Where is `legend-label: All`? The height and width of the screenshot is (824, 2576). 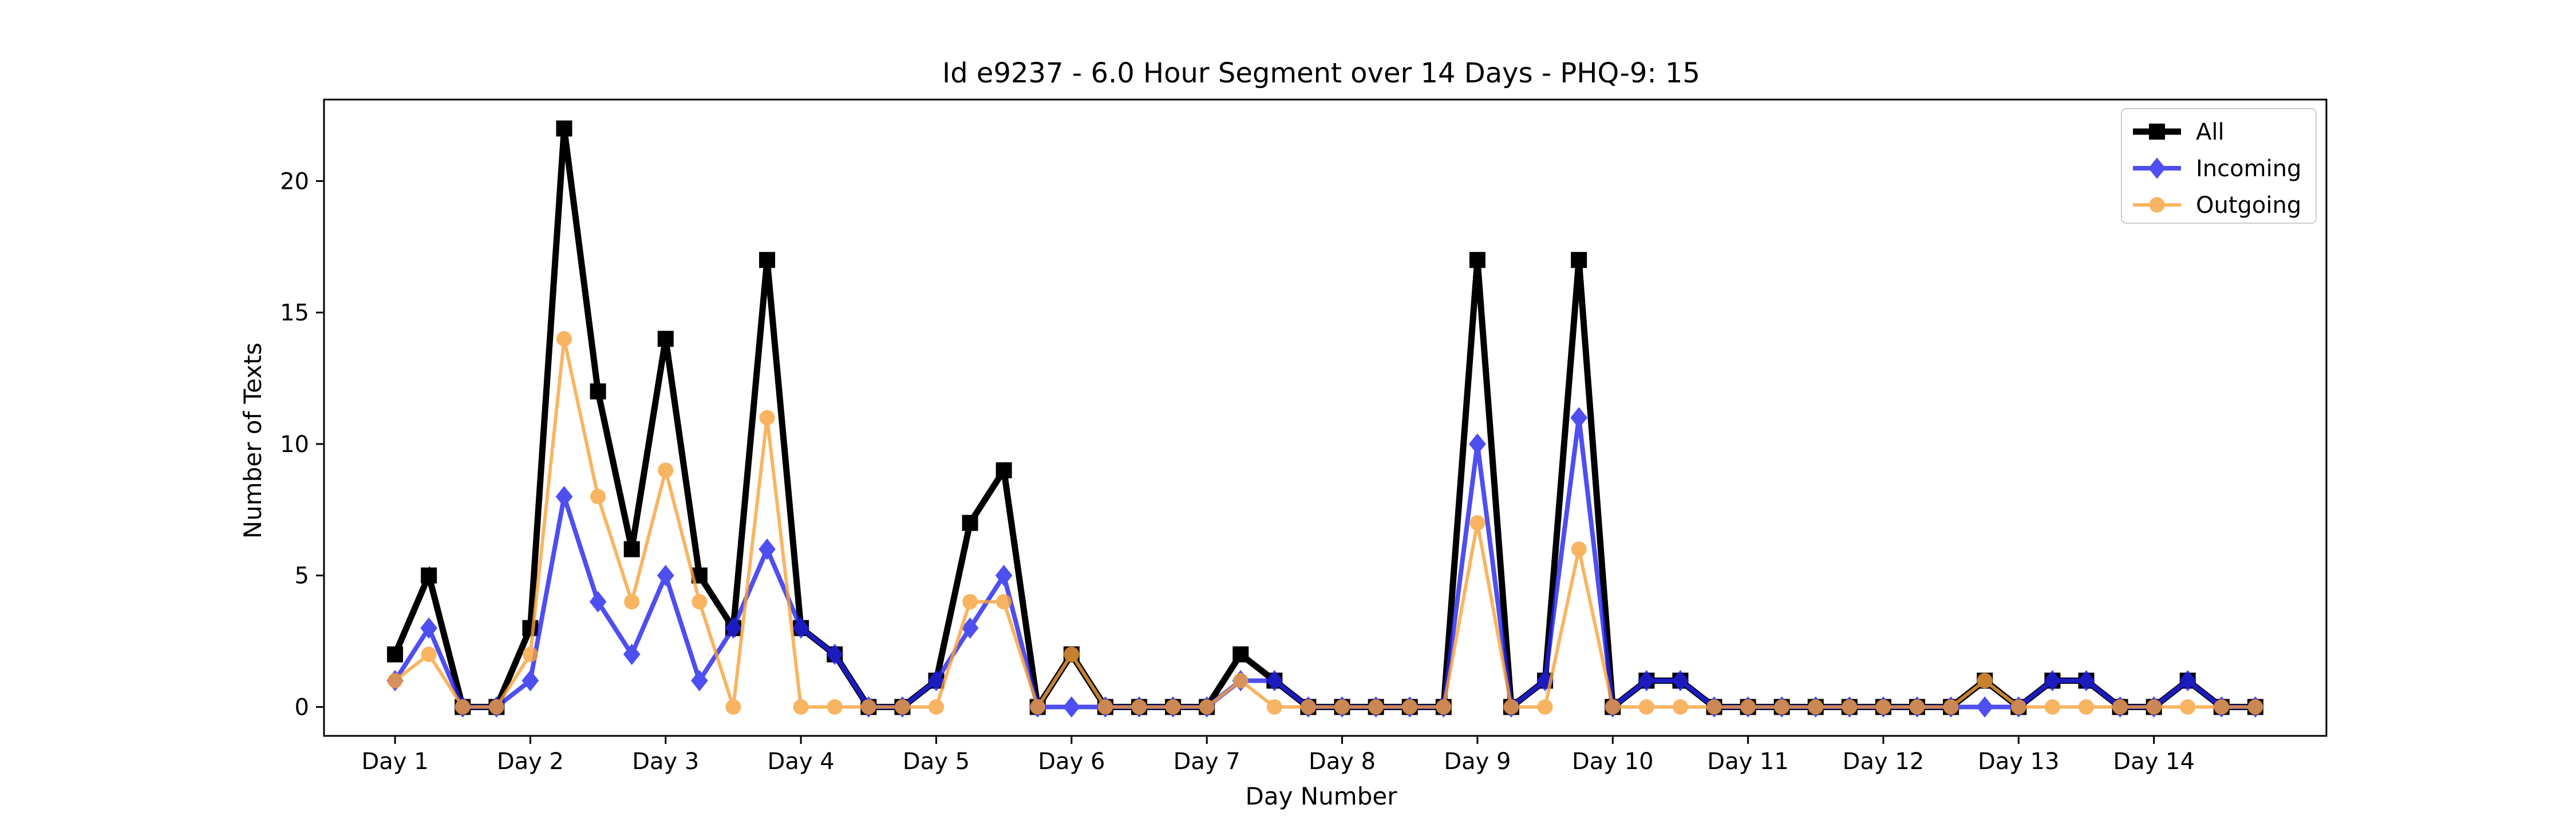
legend-label: All is located at coordinates (2210, 132).